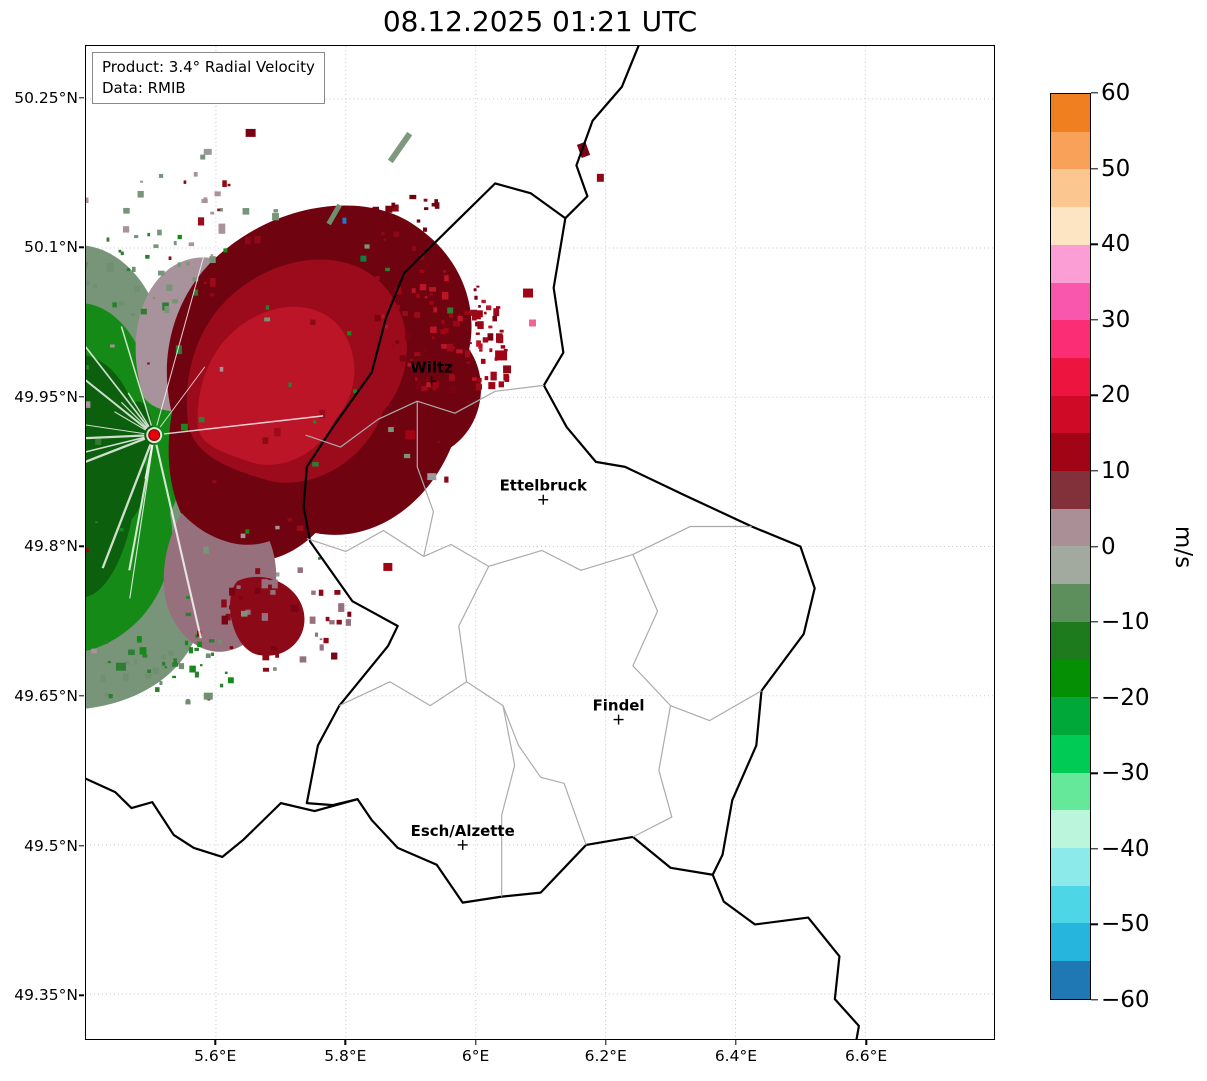 The width and height of the screenshot is (1207, 1081). I want to click on product-info-box: Product: 3.4° Radial Velocity Data: RMIB, so click(208, 78).